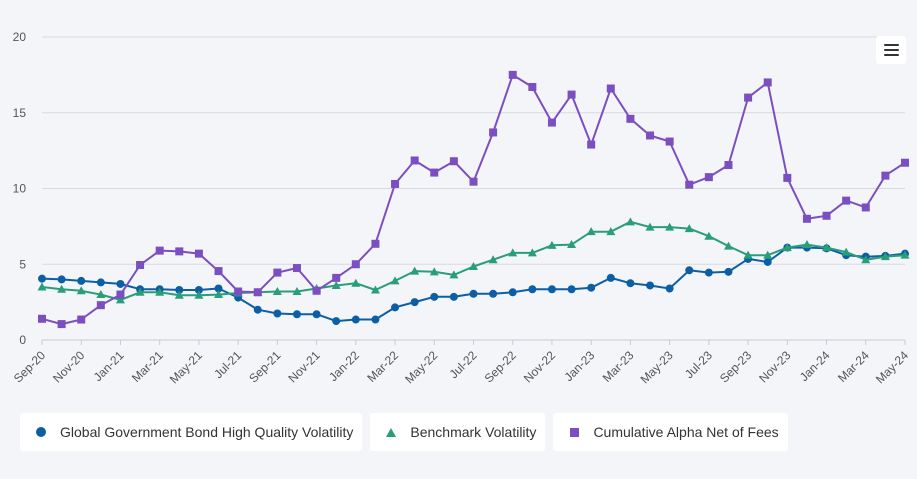  I want to click on legend-item-cumulative-alpha: Cumulative Alpha Net of Fees, so click(670, 432).